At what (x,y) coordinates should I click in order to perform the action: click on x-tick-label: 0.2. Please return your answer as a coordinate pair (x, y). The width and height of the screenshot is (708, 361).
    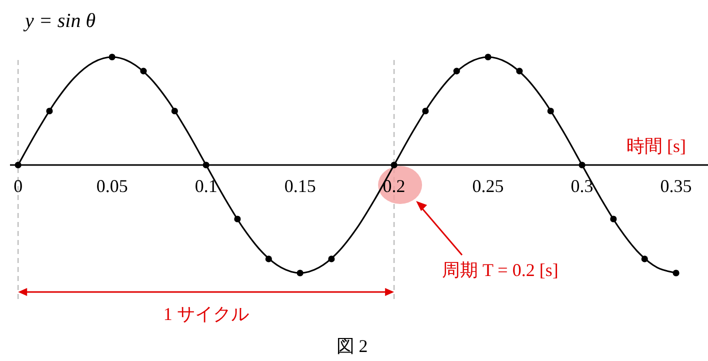
    Looking at the image, I should click on (394, 186).